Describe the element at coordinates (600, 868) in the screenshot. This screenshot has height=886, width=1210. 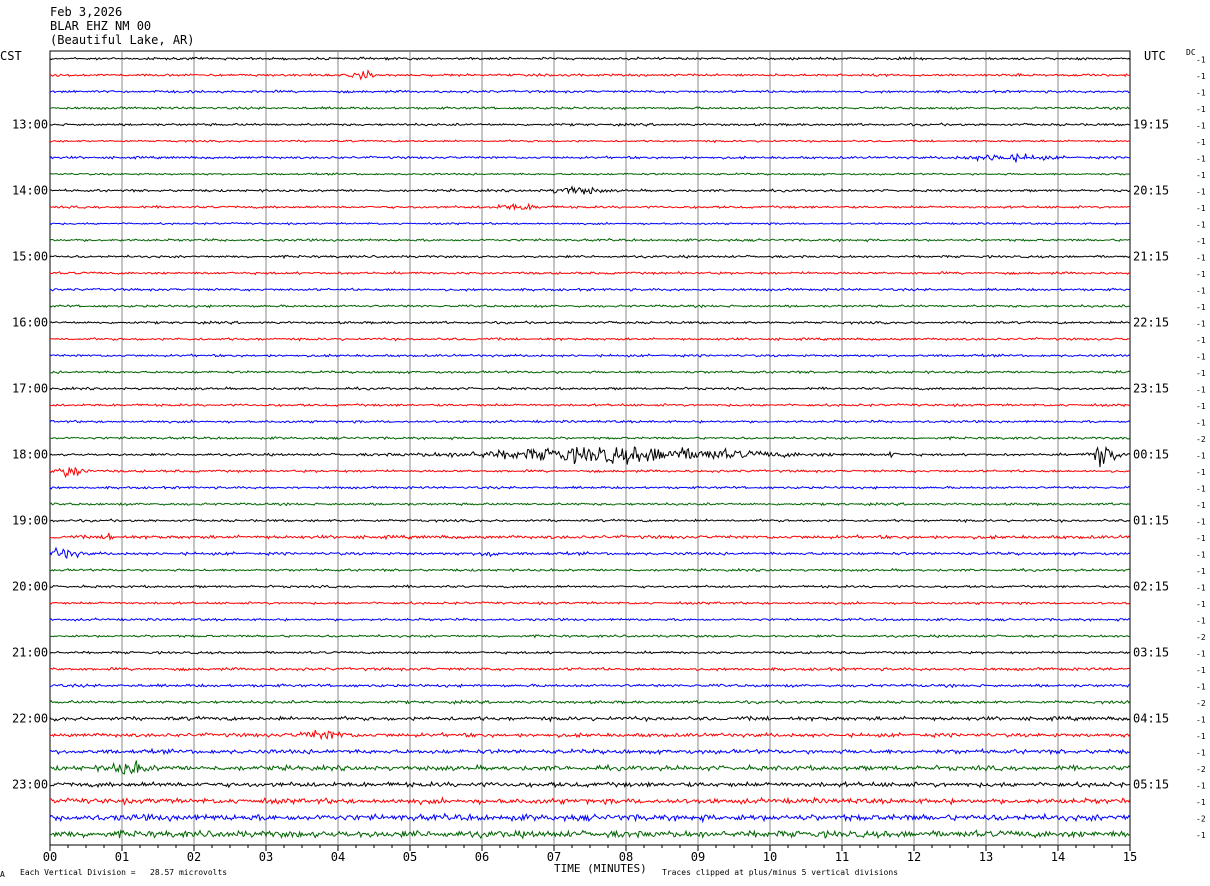
I see `x-axis-title: TIME (MINUTES)` at that location.